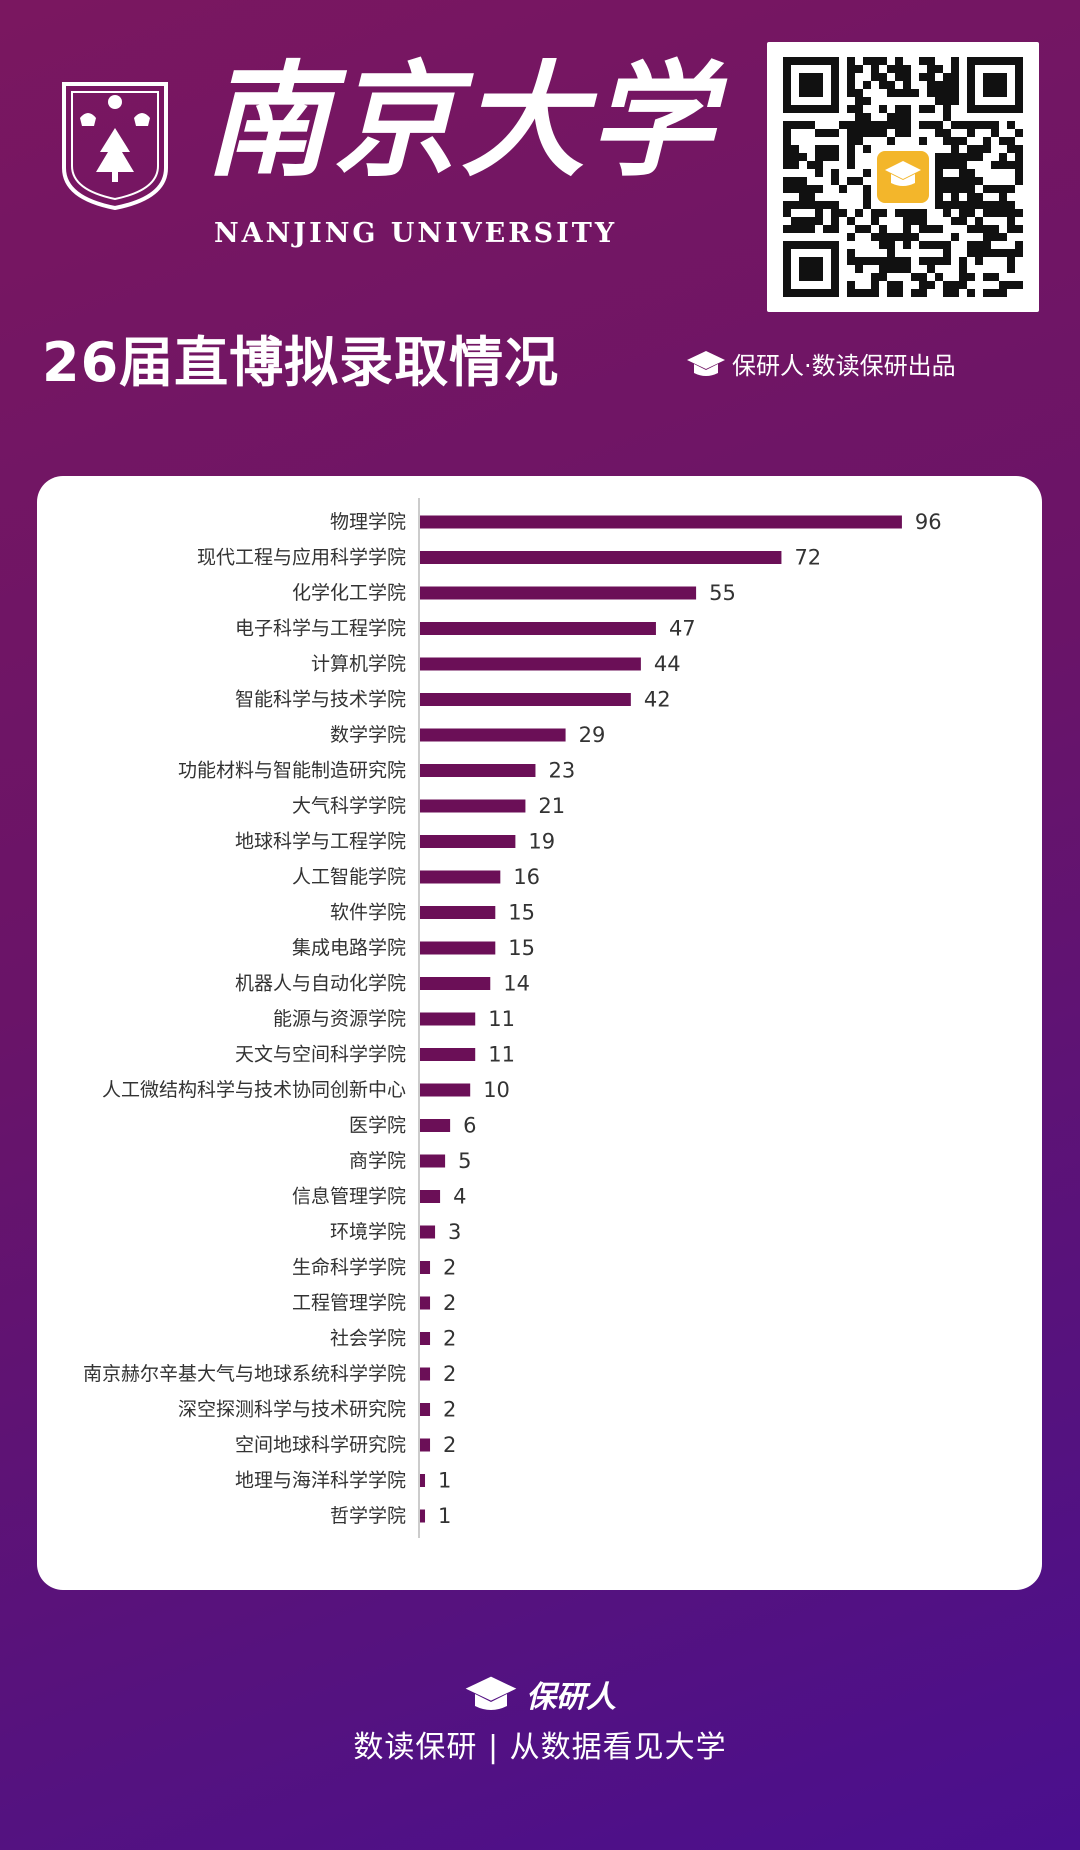 The image size is (1080, 1850). I want to click on category-label: 智能科学与技术学院, so click(320, 700).